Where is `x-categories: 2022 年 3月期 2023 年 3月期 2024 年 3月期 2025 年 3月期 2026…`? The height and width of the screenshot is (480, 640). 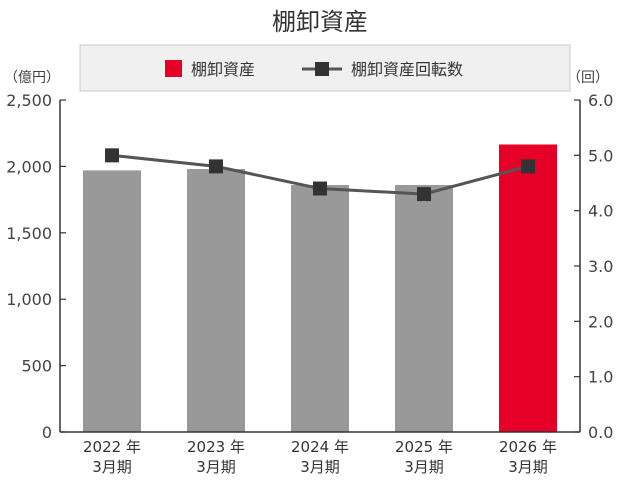
x-categories: 2022 年 3月期 2023 年 3月期 2024 年 3月期 2025 年 3月期 2026… is located at coordinates (320, 457).